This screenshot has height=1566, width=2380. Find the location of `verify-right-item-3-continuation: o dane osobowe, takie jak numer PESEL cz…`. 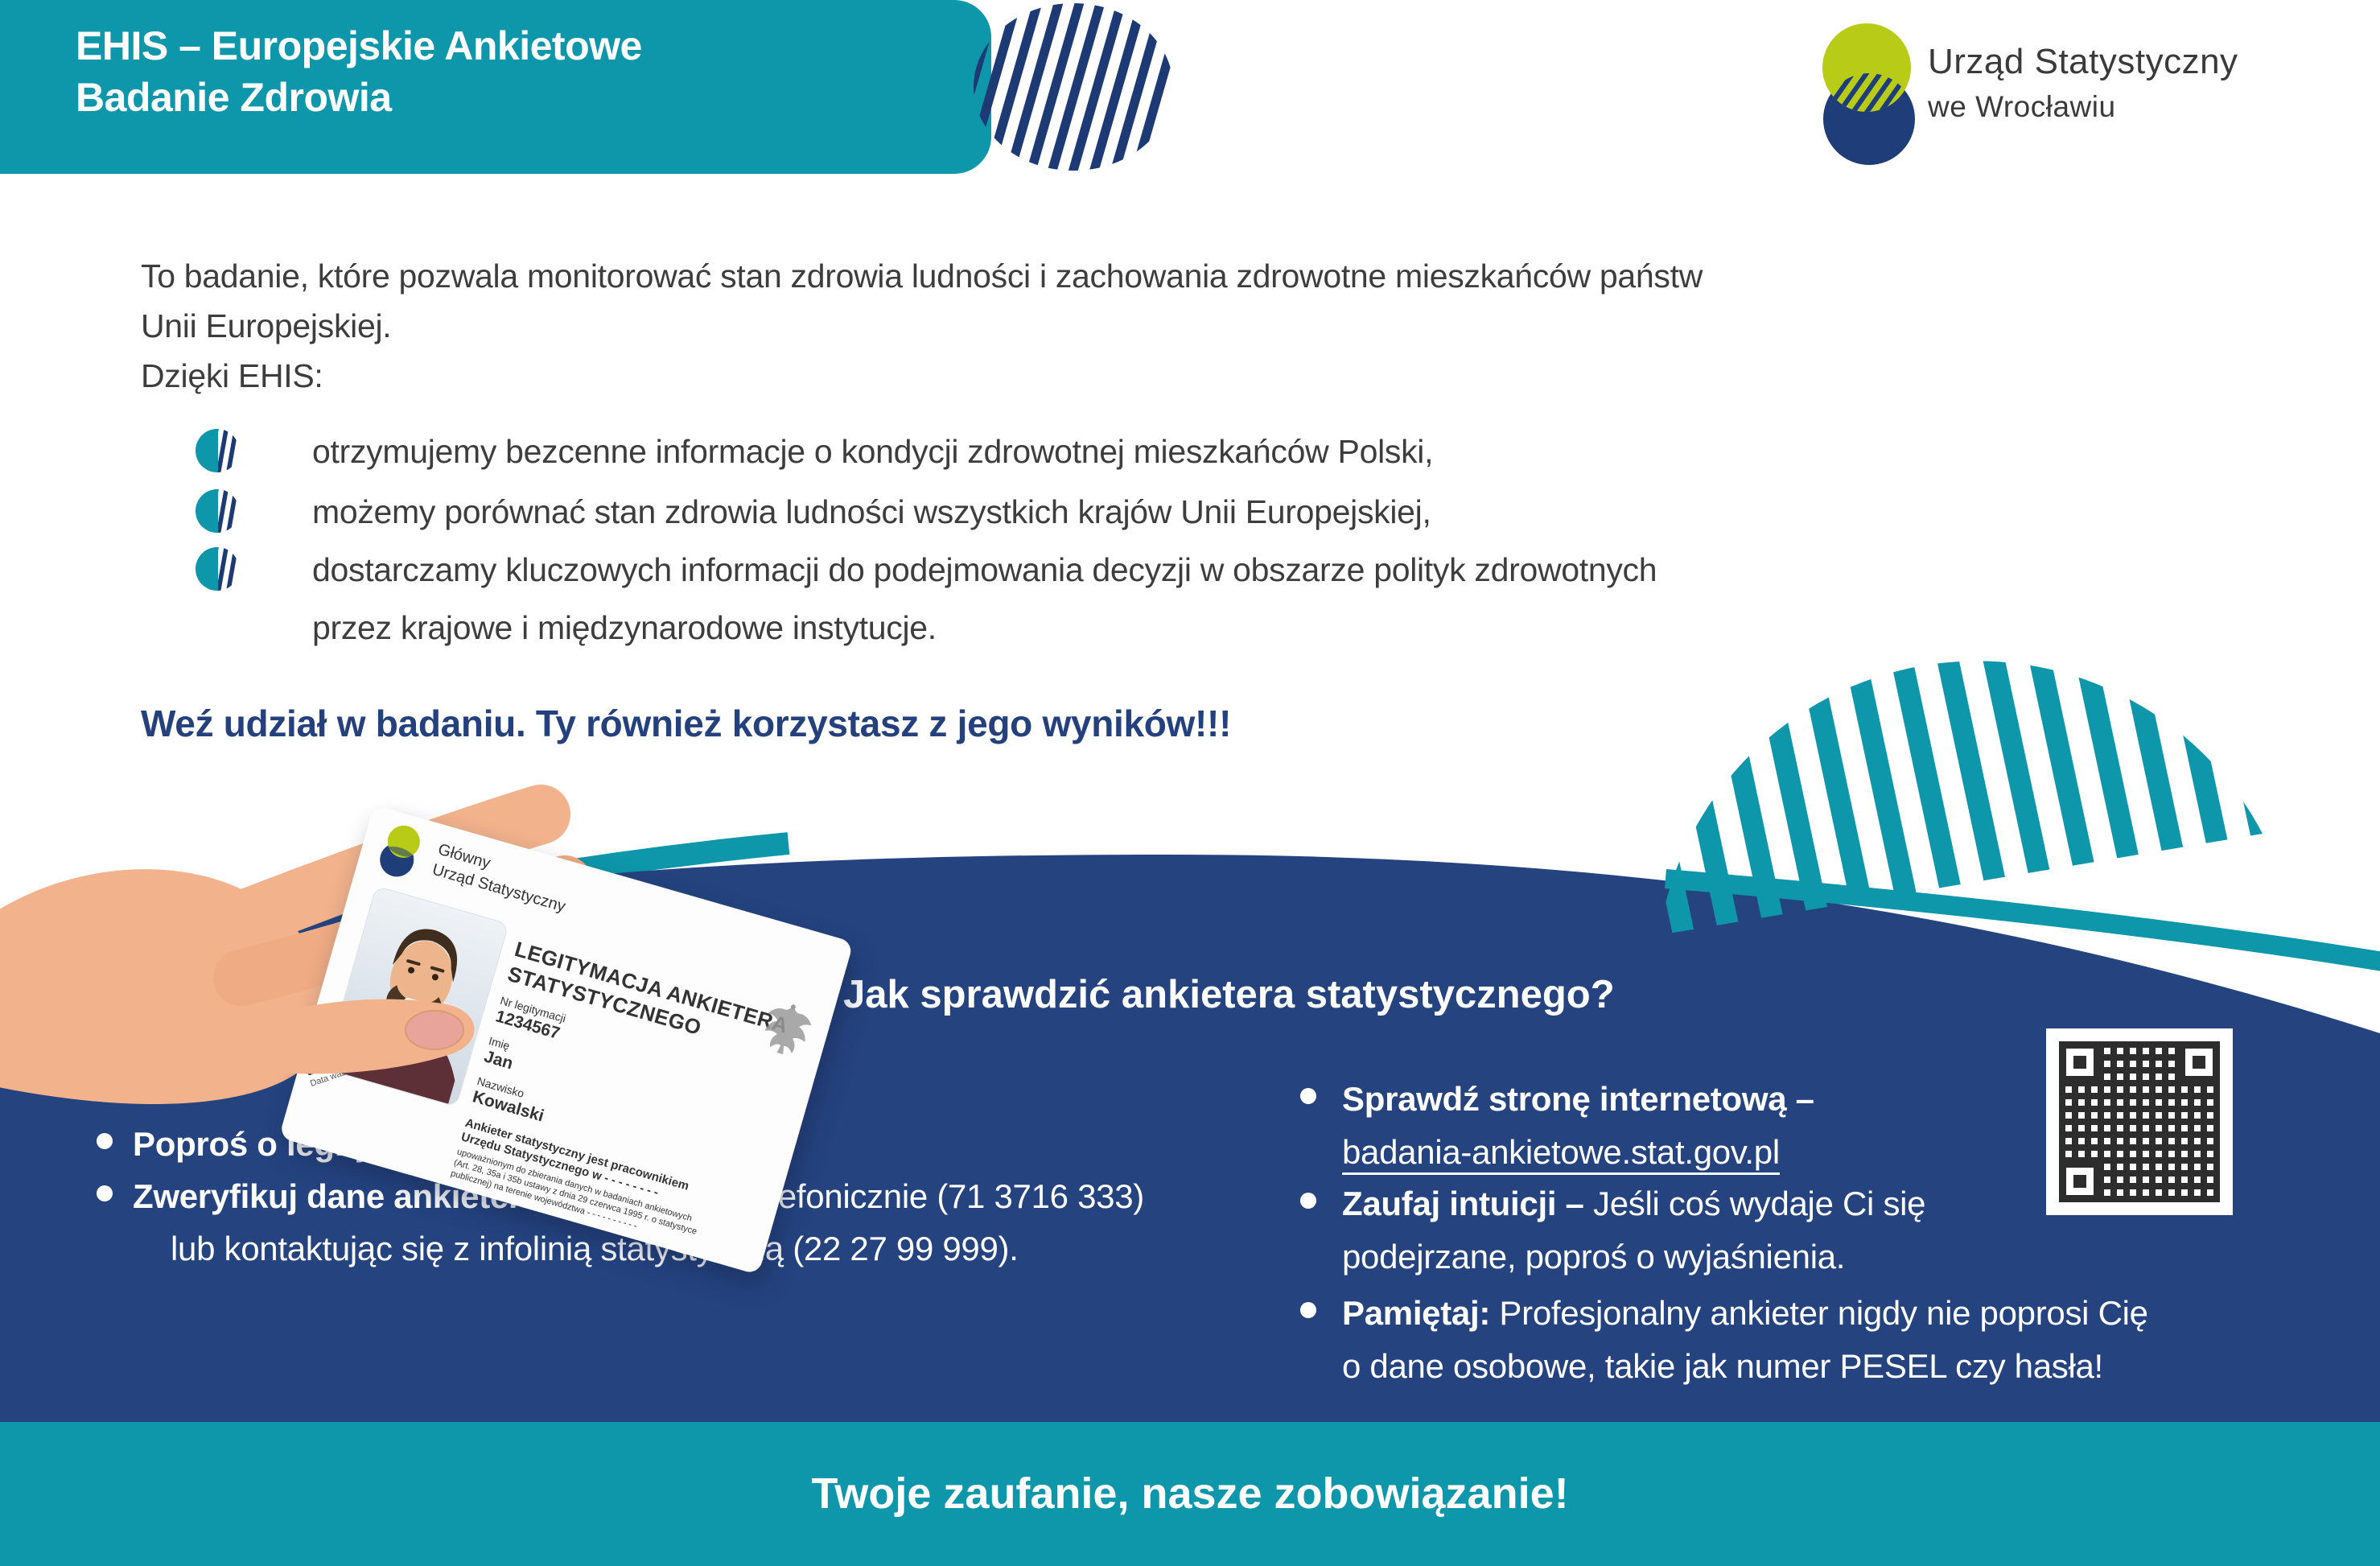

verify-right-item-3-continuation: o dane osobowe, takie jak numer PESEL cz… is located at coordinates (1722, 1366).